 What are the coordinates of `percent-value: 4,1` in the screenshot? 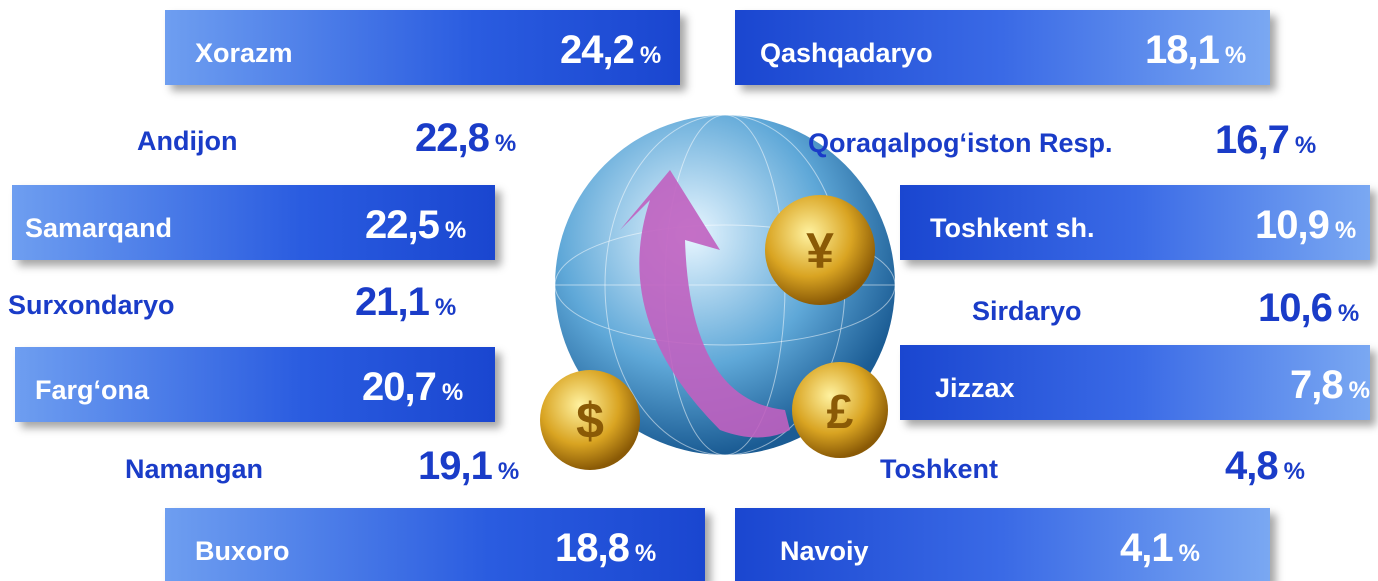 It's located at (1147, 548).